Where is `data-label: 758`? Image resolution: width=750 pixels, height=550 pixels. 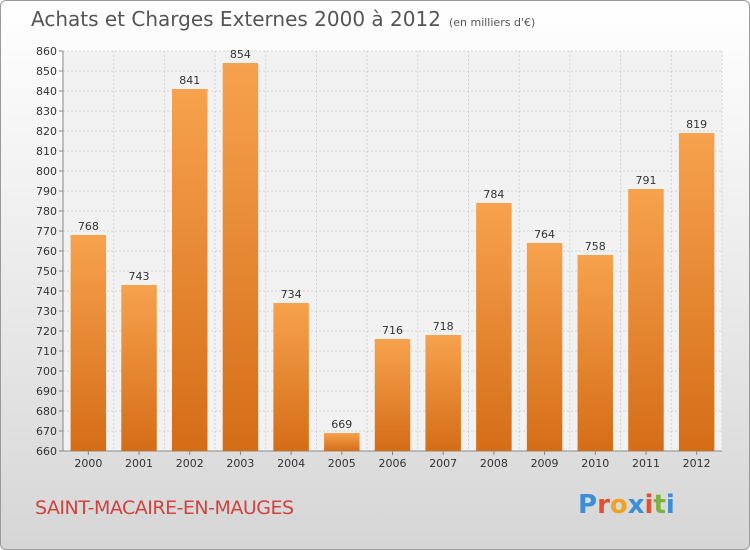 data-label: 758 is located at coordinates (595, 246).